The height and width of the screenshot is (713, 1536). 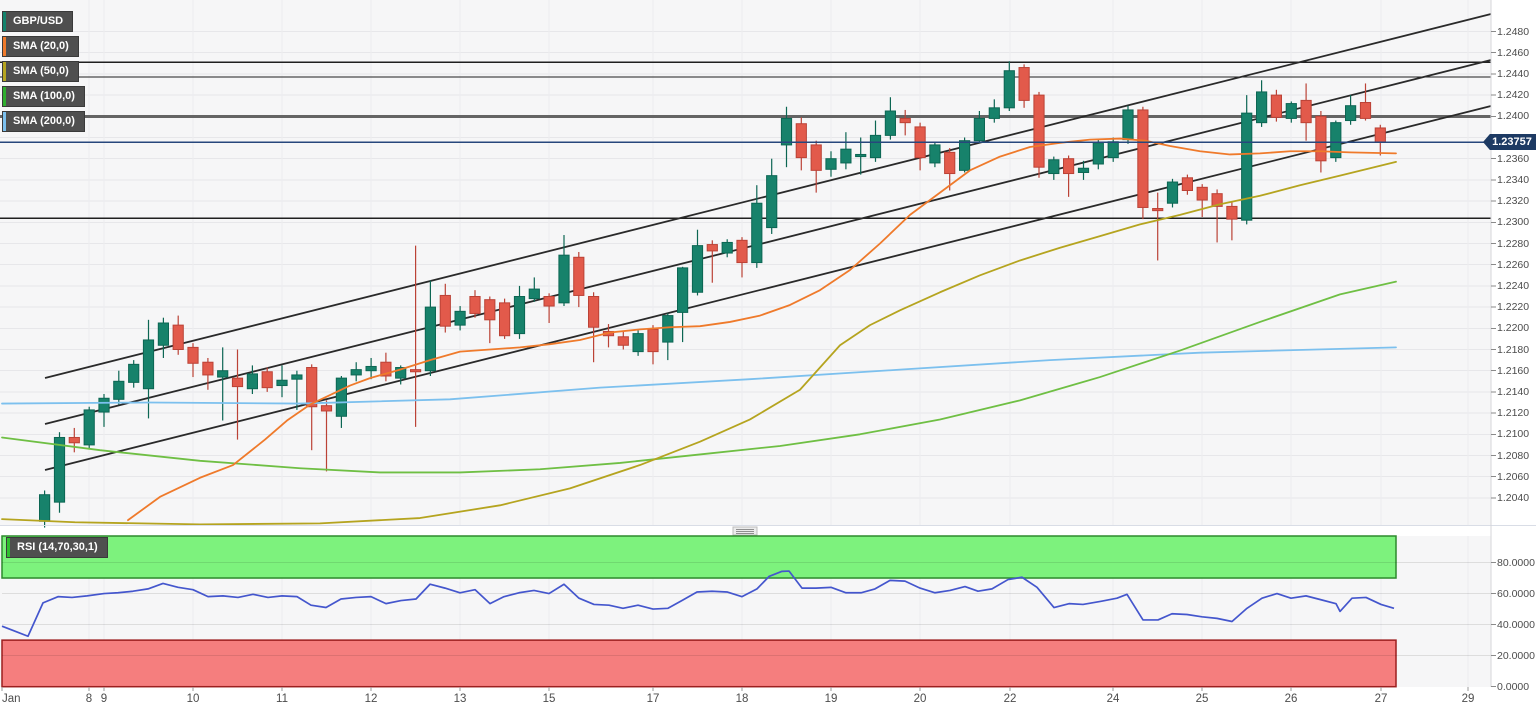 I want to click on indicator-chip-sma20-label: SMA (20,0), so click(x=41, y=46).